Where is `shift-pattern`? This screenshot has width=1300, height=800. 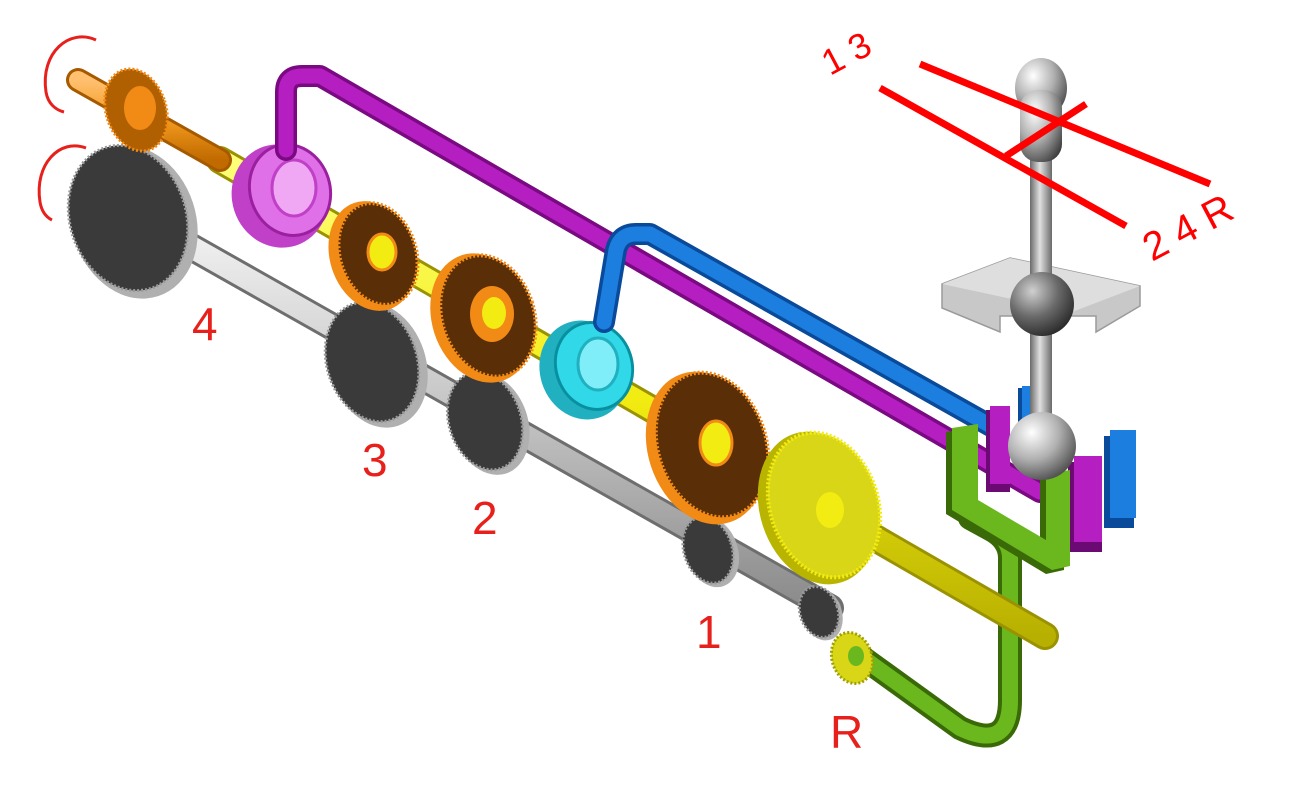 shift-pattern is located at coordinates (1045, 145).